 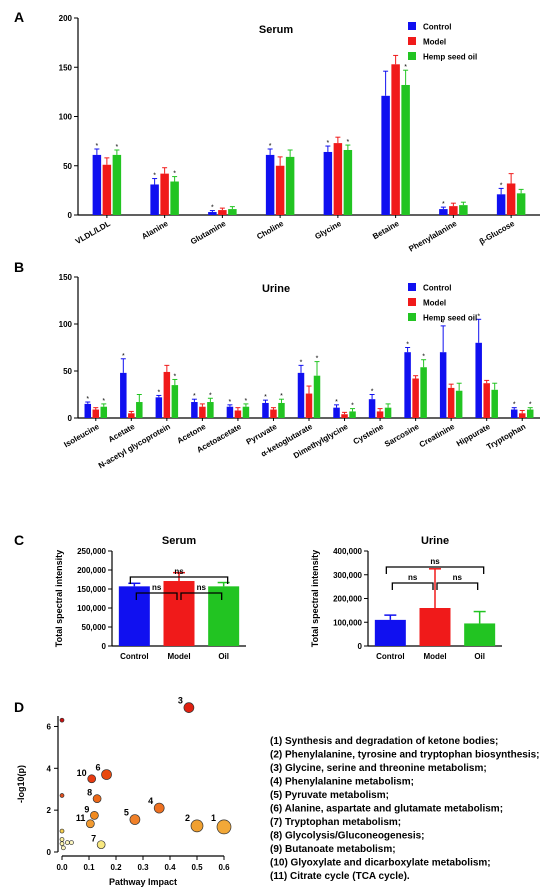 What do you see at coordinates (94, 627) in the screenshot?
I see `y-tick-label: 50,000` at bounding box center [94, 627].